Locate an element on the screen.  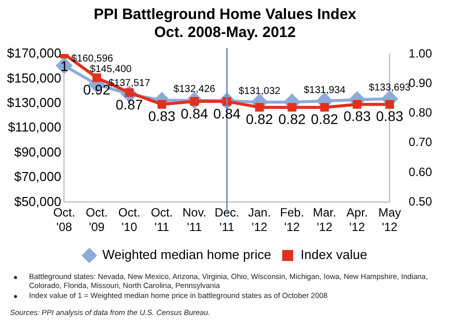
x-tick-label: Oct. '11 is located at coordinates (161, 220).